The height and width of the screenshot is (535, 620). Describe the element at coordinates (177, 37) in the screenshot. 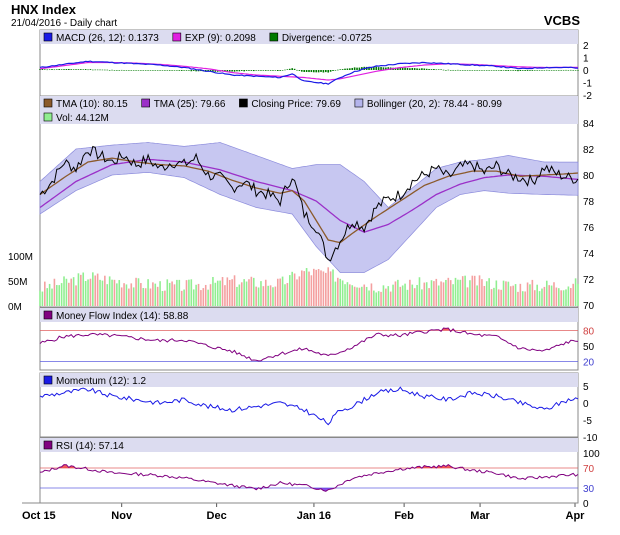

I see `macd-legend-swatch` at that location.